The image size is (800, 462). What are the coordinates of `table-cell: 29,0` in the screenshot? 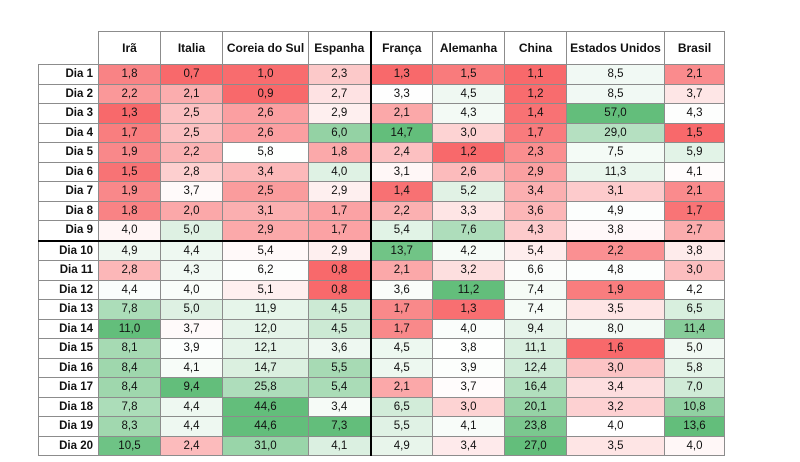 It's located at (615, 132).